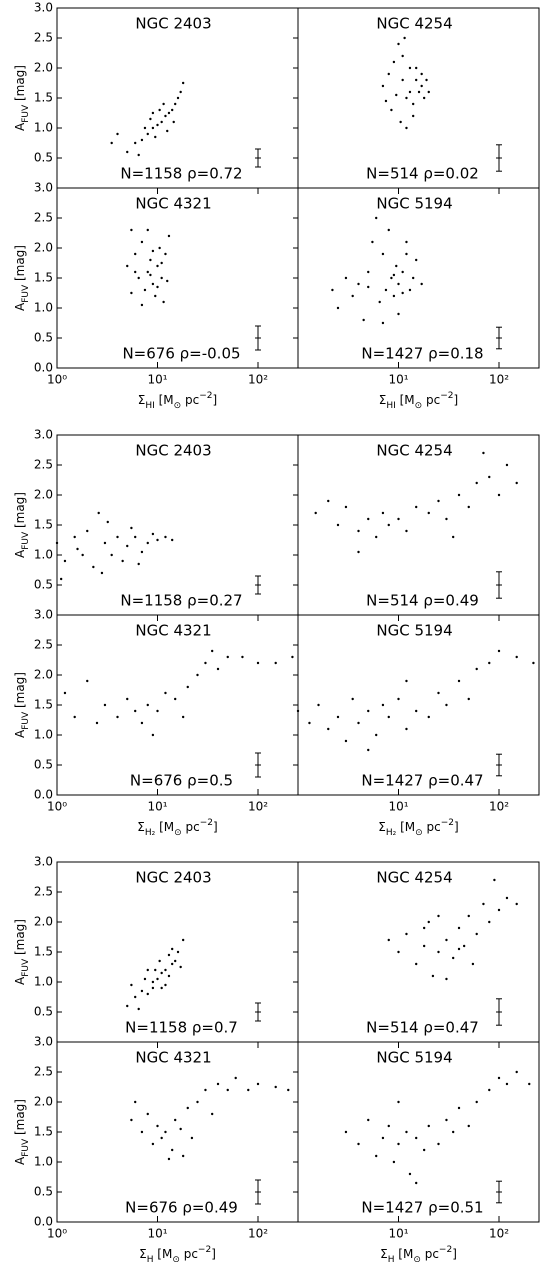 This screenshot has width=543, height=1262. I want to click on x-axis-label-part: ⊙, so click(176, 1258).